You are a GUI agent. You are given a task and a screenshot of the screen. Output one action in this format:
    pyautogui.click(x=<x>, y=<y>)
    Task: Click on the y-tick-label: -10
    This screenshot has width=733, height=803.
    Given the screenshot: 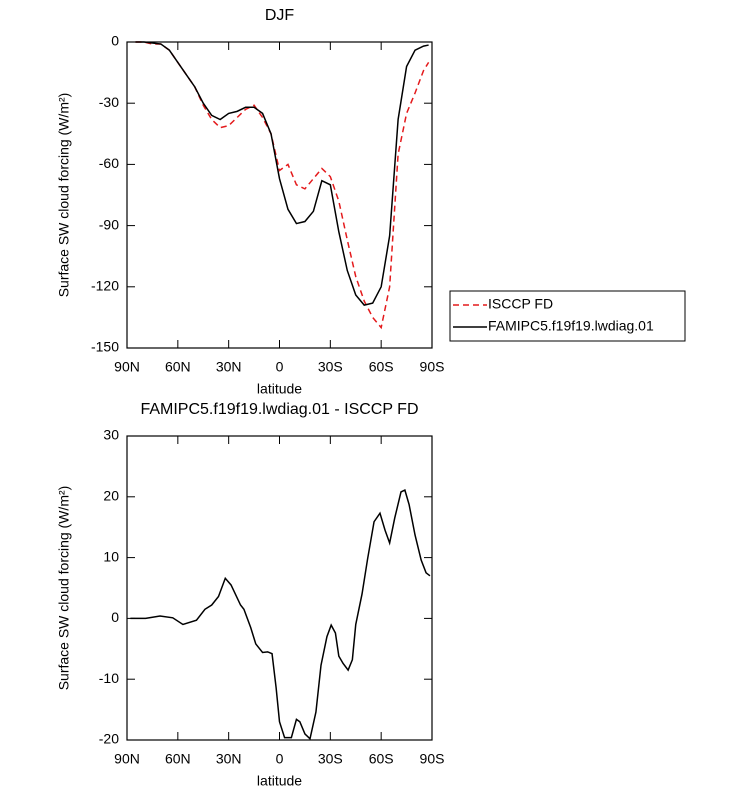 What is the action you would take?
    pyautogui.click(x=109, y=678)
    